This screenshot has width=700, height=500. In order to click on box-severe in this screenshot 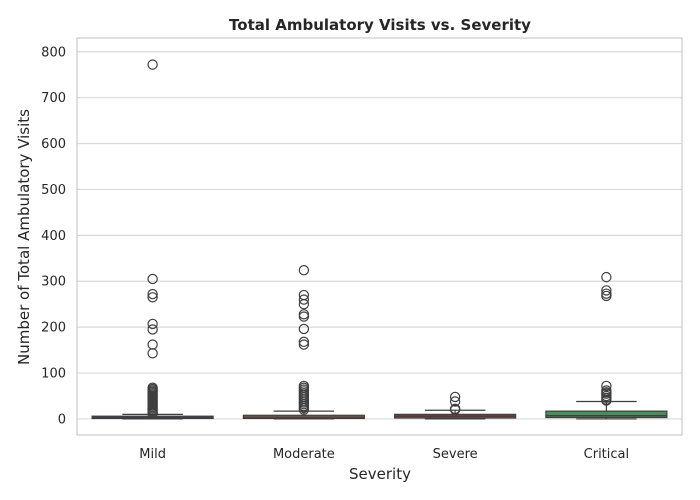, I will do `click(455, 405)`.